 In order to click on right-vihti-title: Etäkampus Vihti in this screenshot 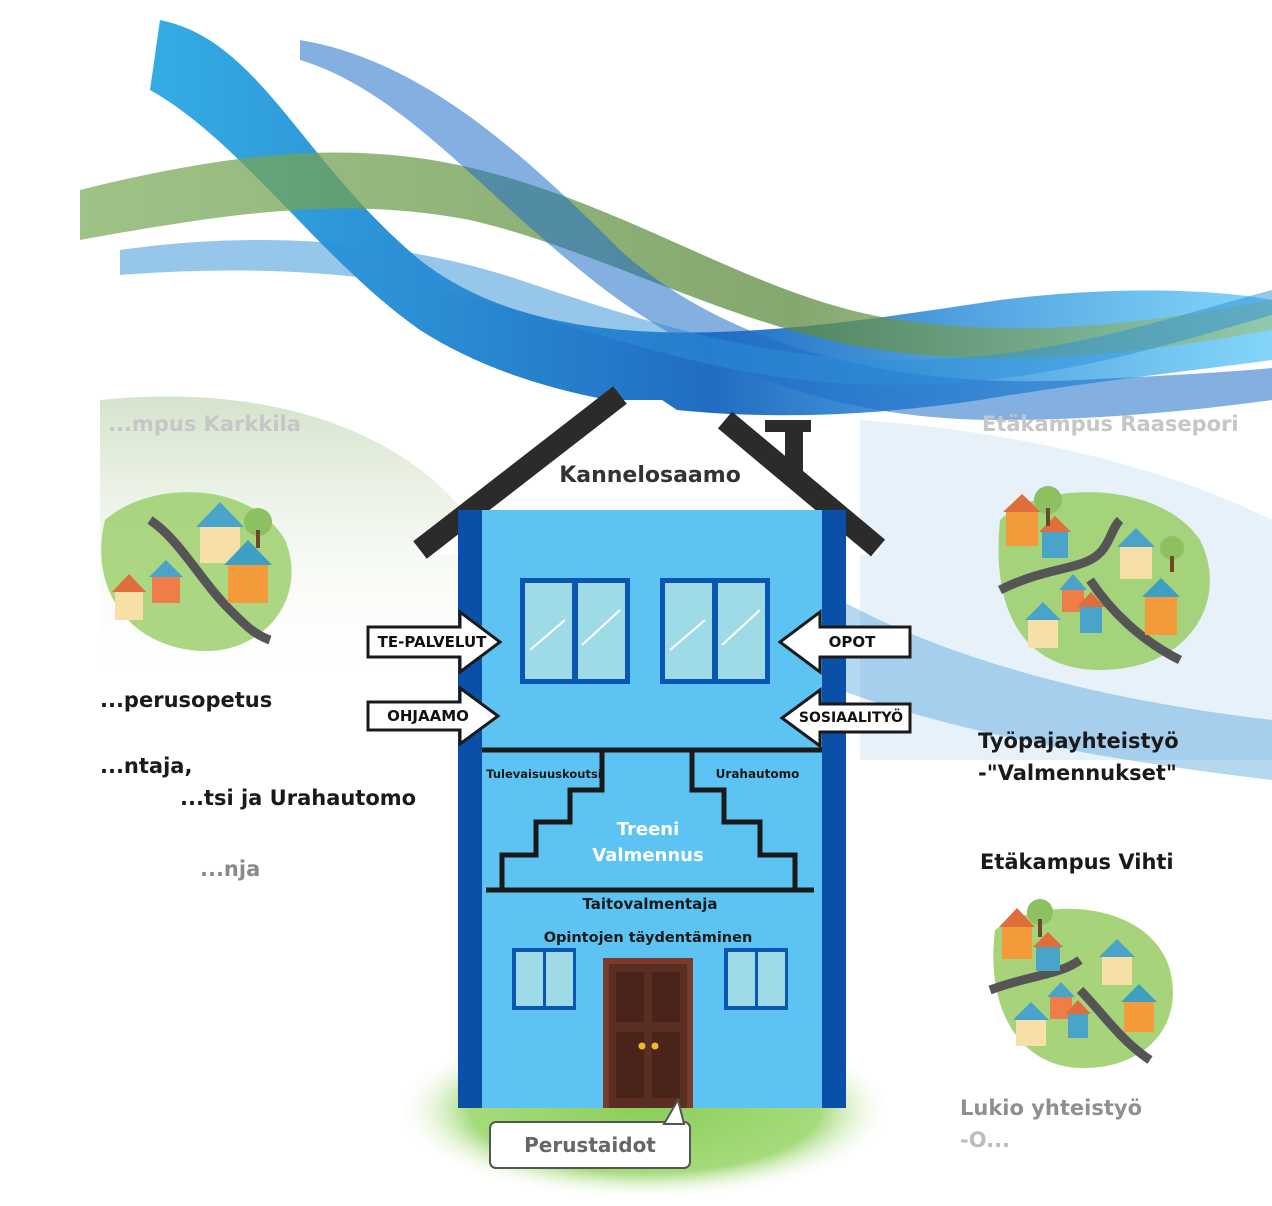, I will do `click(1077, 862)`.